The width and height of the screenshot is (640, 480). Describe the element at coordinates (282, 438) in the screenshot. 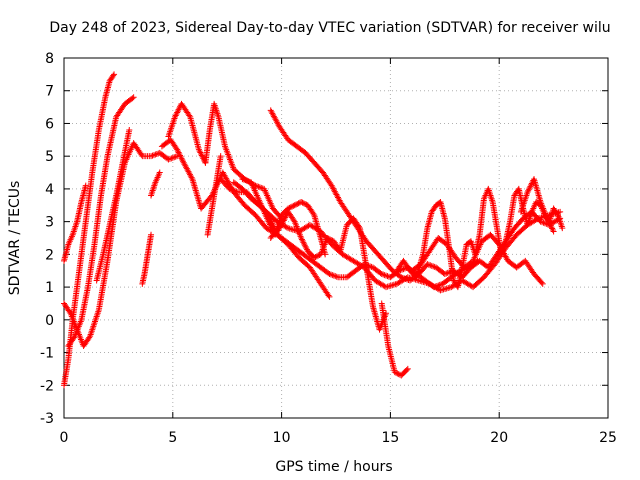

I see `x-tick-label: 10` at that location.